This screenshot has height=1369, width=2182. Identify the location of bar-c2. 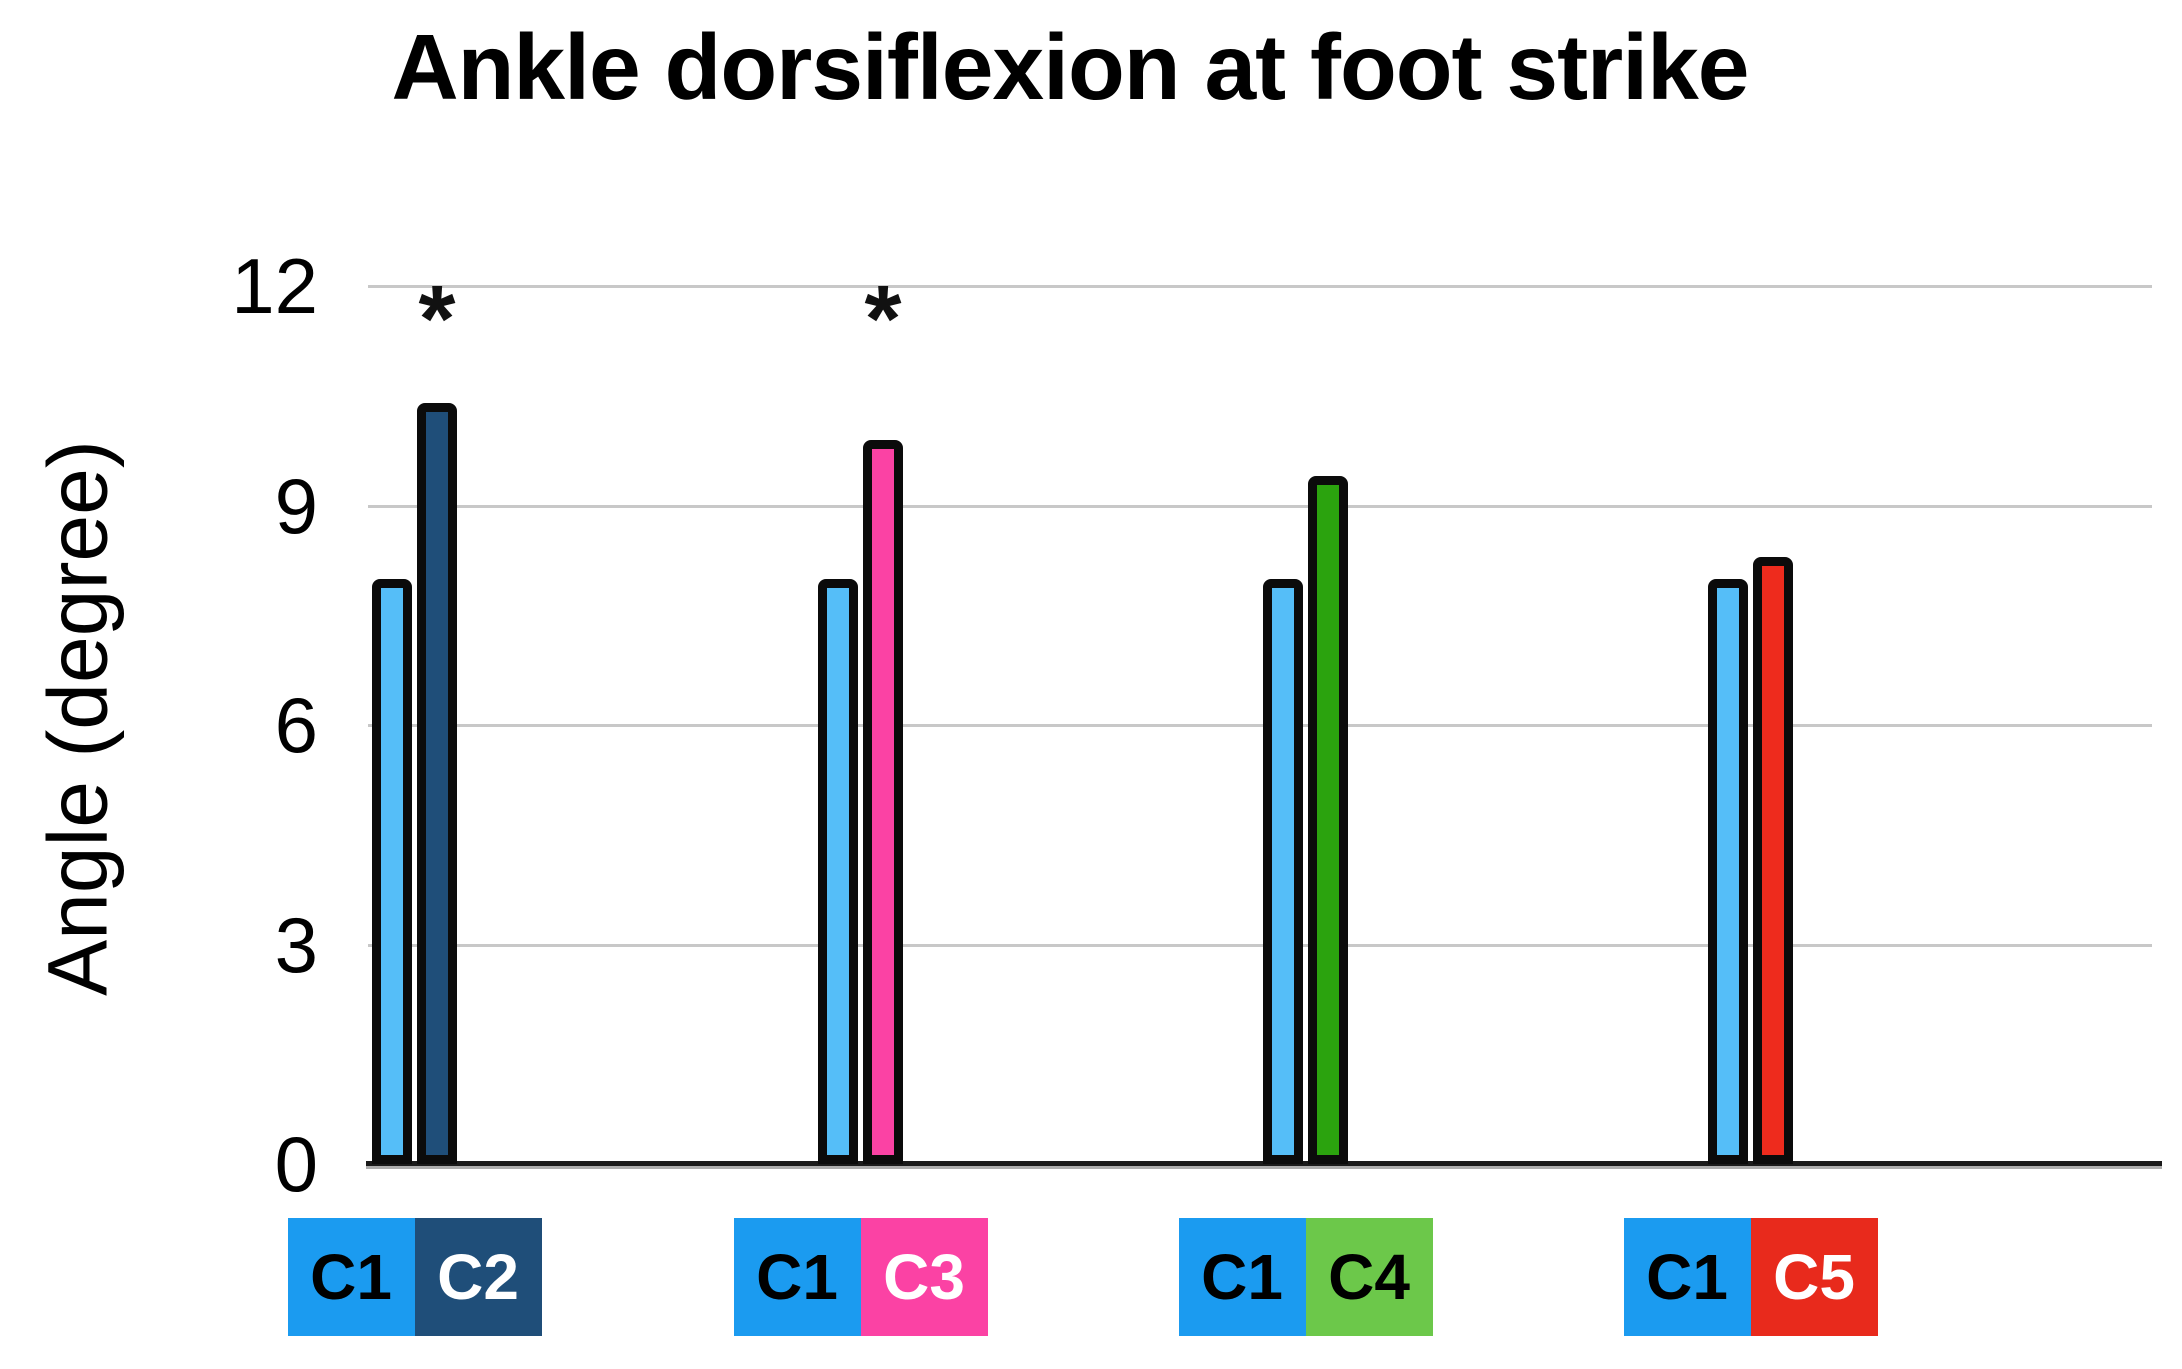
(437, 783).